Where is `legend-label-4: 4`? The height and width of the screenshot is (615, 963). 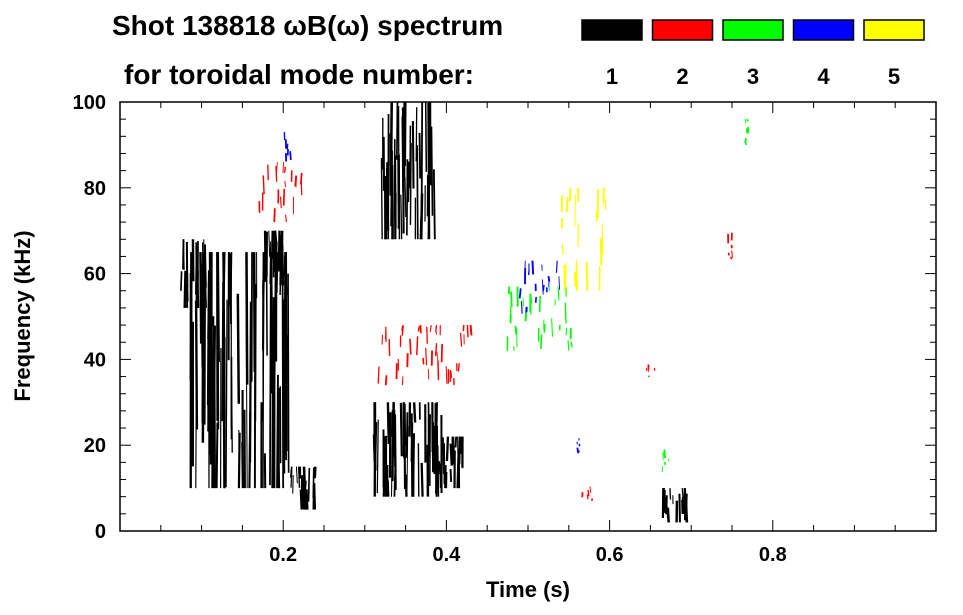
legend-label-4: 4 is located at coordinates (823, 76).